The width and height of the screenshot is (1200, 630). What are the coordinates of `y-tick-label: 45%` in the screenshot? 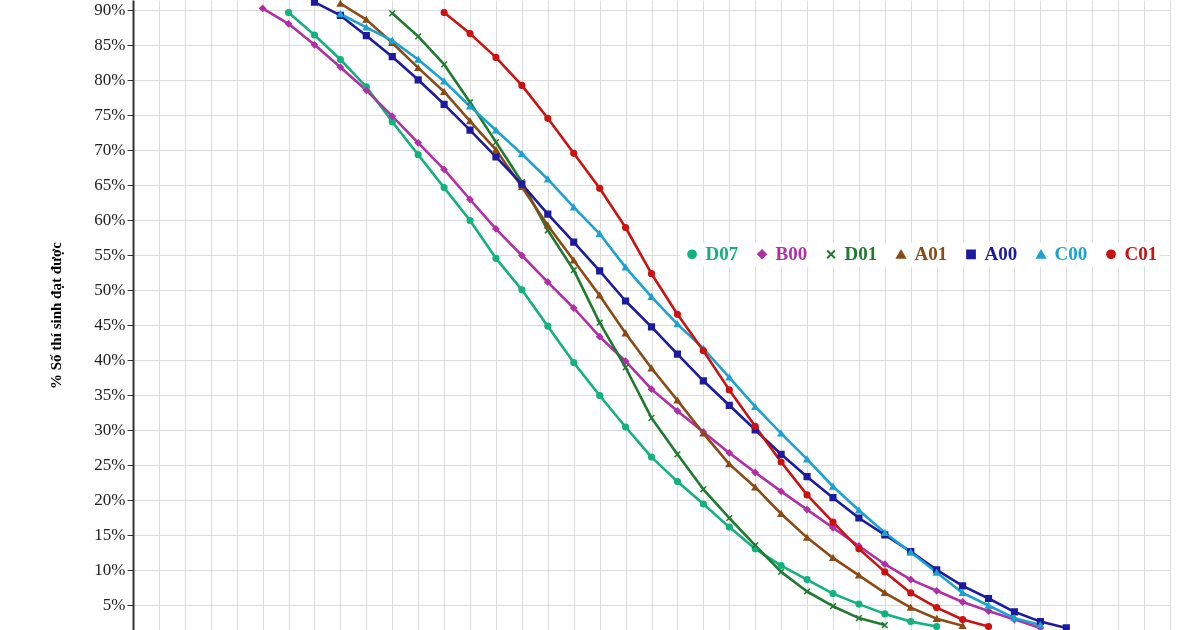 It's located at (110, 325).